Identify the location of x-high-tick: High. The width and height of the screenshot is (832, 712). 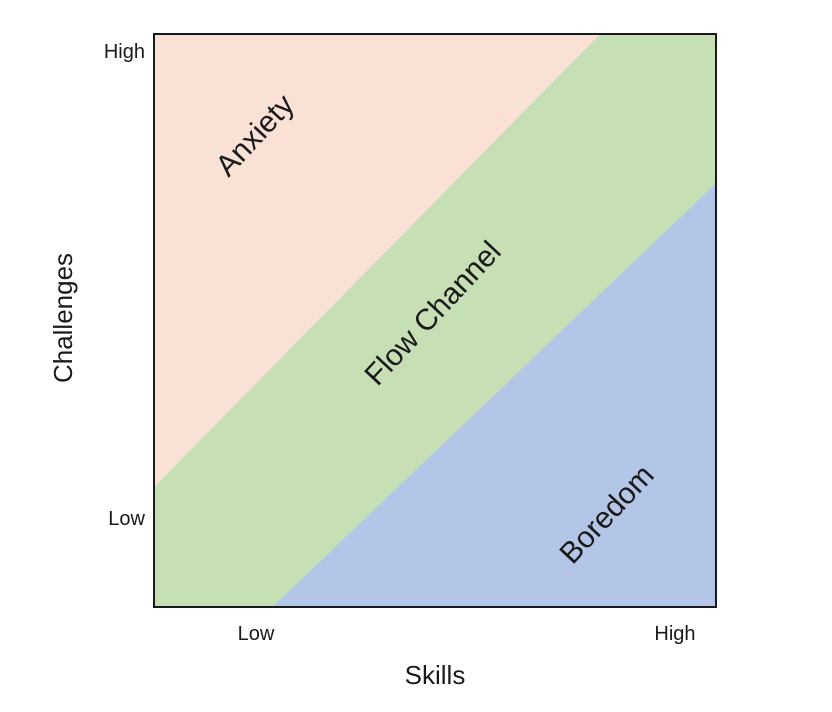
(674, 634).